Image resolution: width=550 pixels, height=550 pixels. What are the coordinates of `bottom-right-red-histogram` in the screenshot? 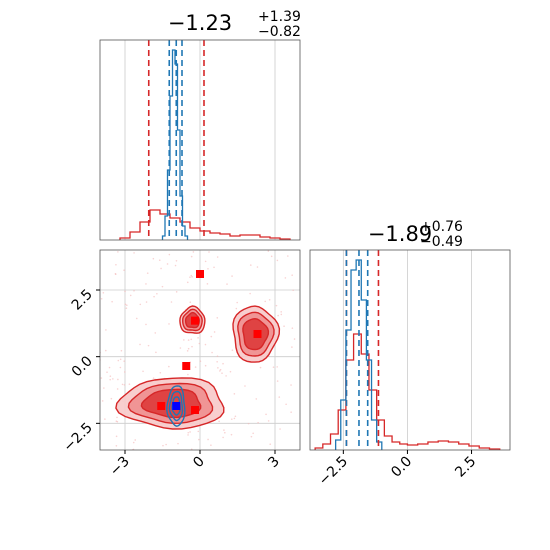 It's located at (407, 391).